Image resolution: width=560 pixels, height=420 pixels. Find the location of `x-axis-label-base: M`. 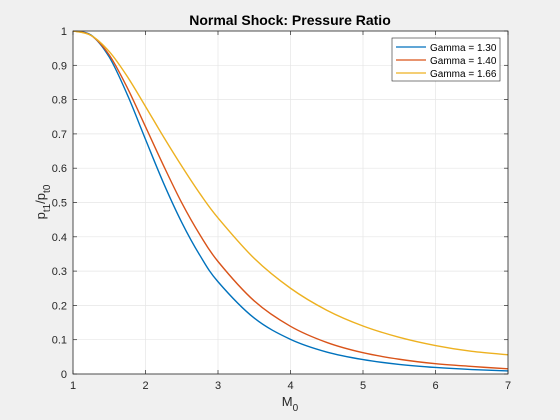

x-axis-label-base: M is located at coordinates (287, 401).